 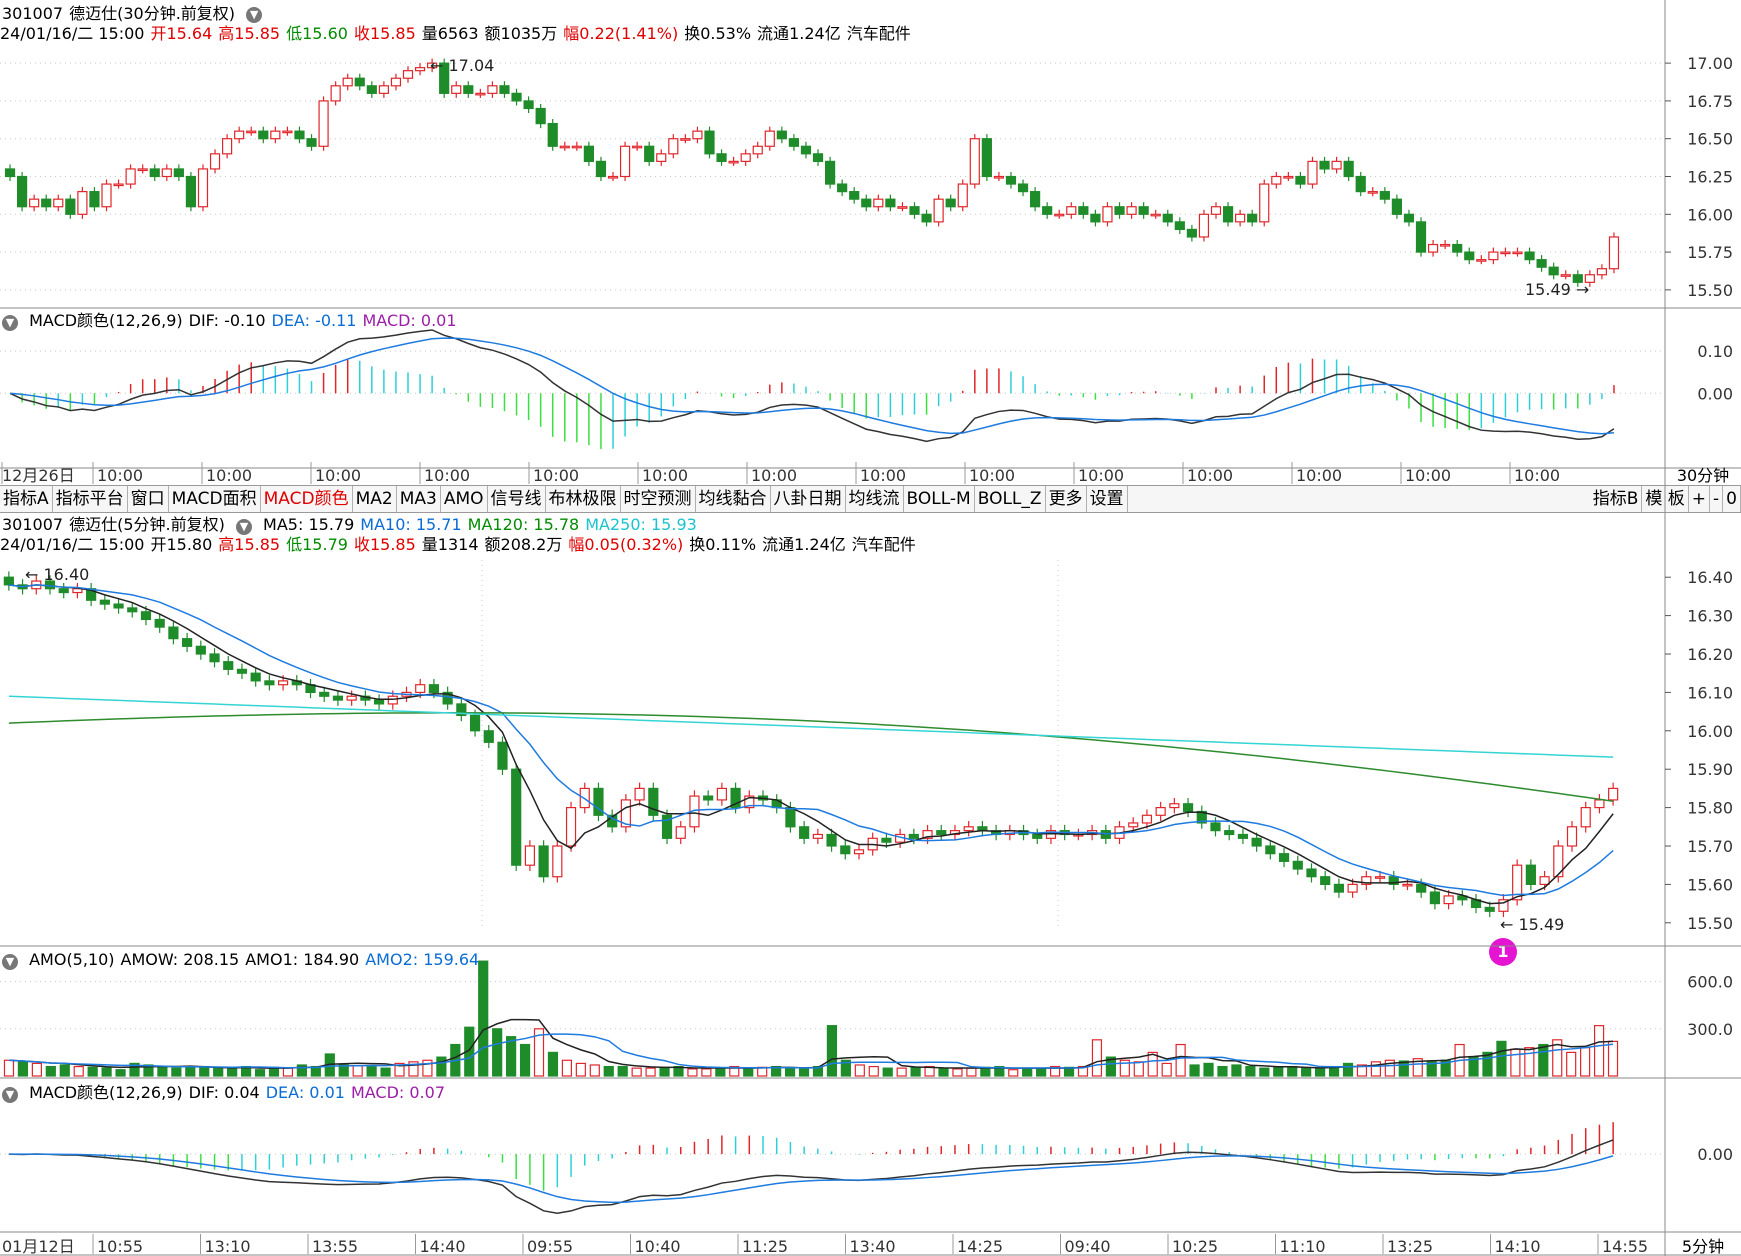 What do you see at coordinates (254, 14) in the screenshot?
I see `dropdown-icon: ▼` at bounding box center [254, 14].